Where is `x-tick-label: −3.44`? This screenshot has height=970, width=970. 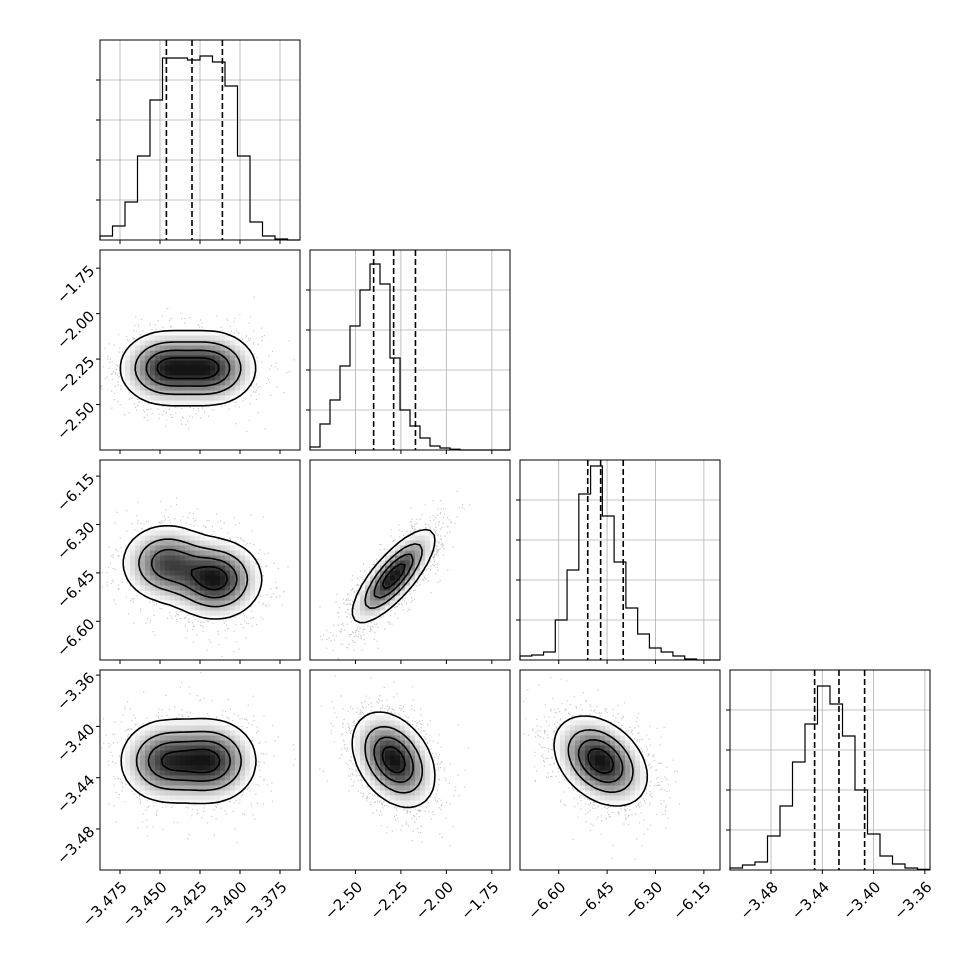 x-tick-label: −3.44 is located at coordinates (810, 900).